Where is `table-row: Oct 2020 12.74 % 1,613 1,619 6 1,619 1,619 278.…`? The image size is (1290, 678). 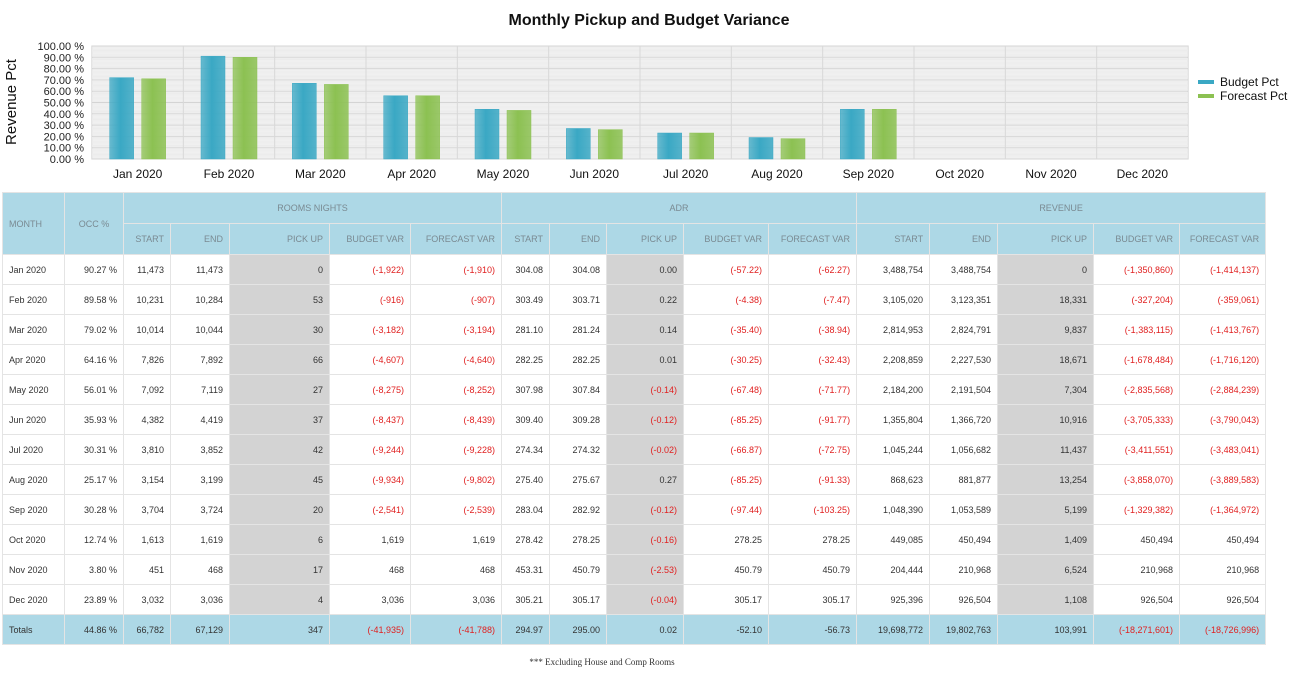
table-row: Oct 2020 12.74 % 1,613 1,619 6 1,619 1,619 278.… is located at coordinates (634, 539).